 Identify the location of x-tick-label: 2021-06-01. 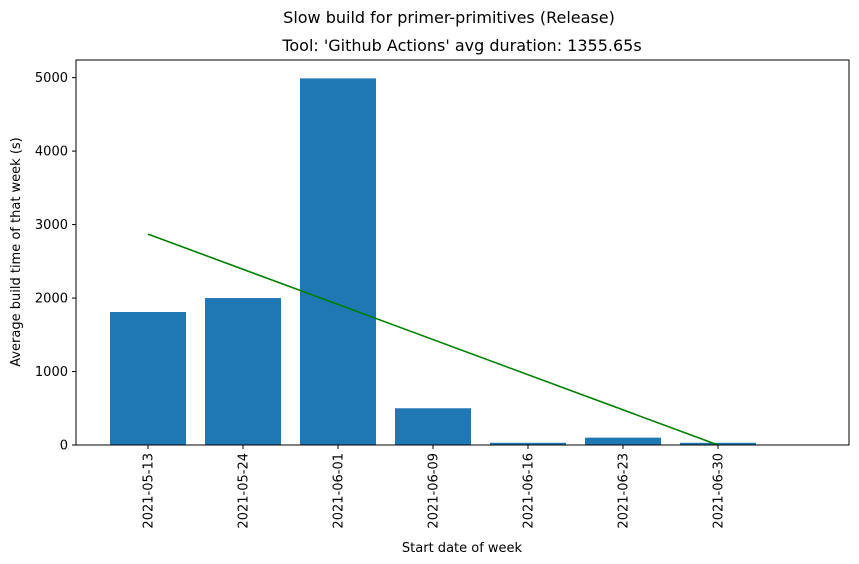
(339, 491).